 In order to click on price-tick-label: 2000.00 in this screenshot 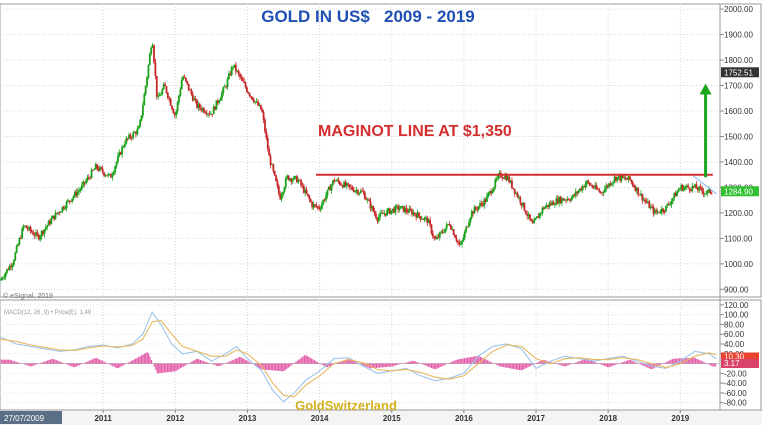, I will do `click(738, 9)`.